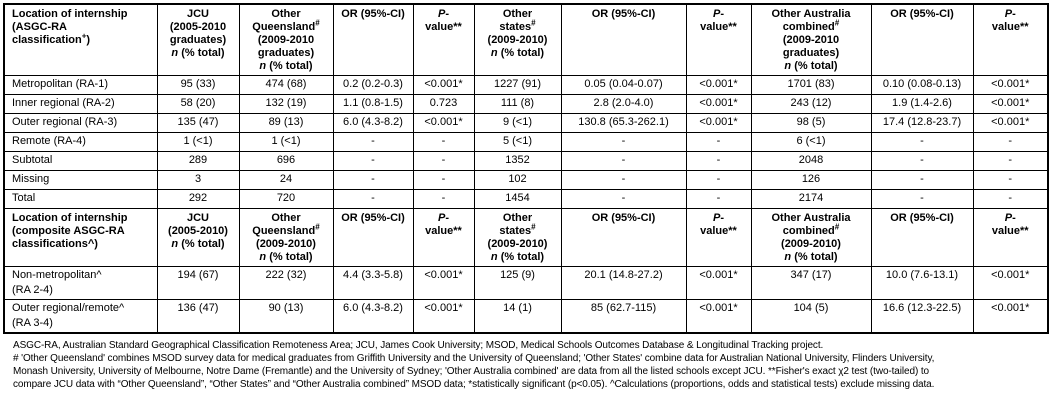 The image size is (1050, 411). Describe the element at coordinates (198, 123) in the screenshot. I see `data-cell: 135 (47)` at that location.